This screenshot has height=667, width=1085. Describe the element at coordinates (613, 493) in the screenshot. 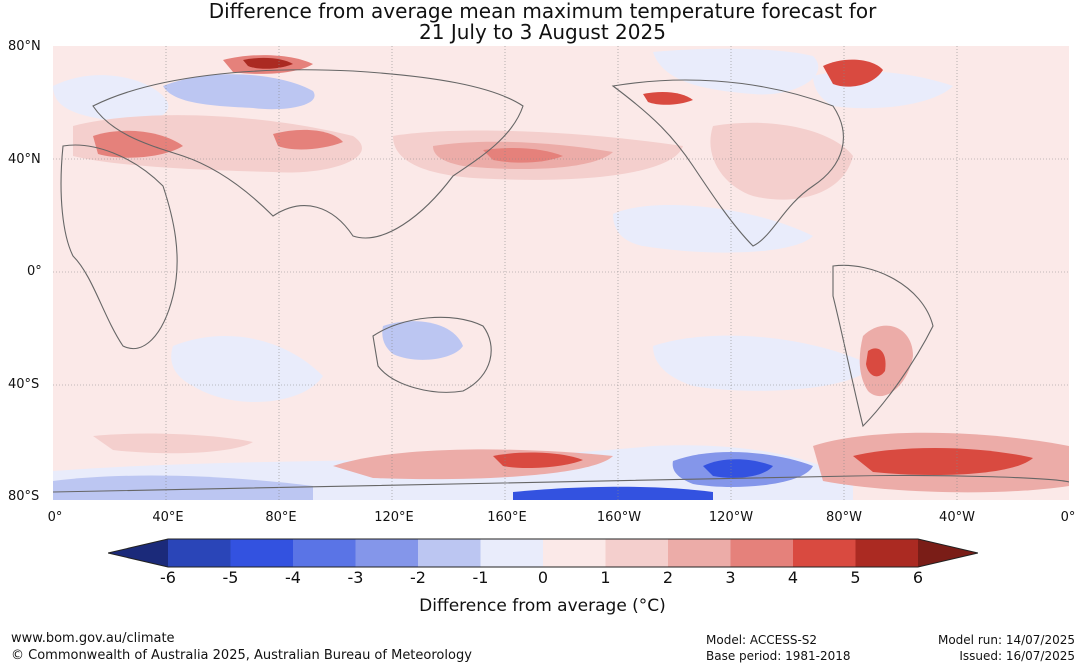

I see `cool-strip-antarctica` at that location.